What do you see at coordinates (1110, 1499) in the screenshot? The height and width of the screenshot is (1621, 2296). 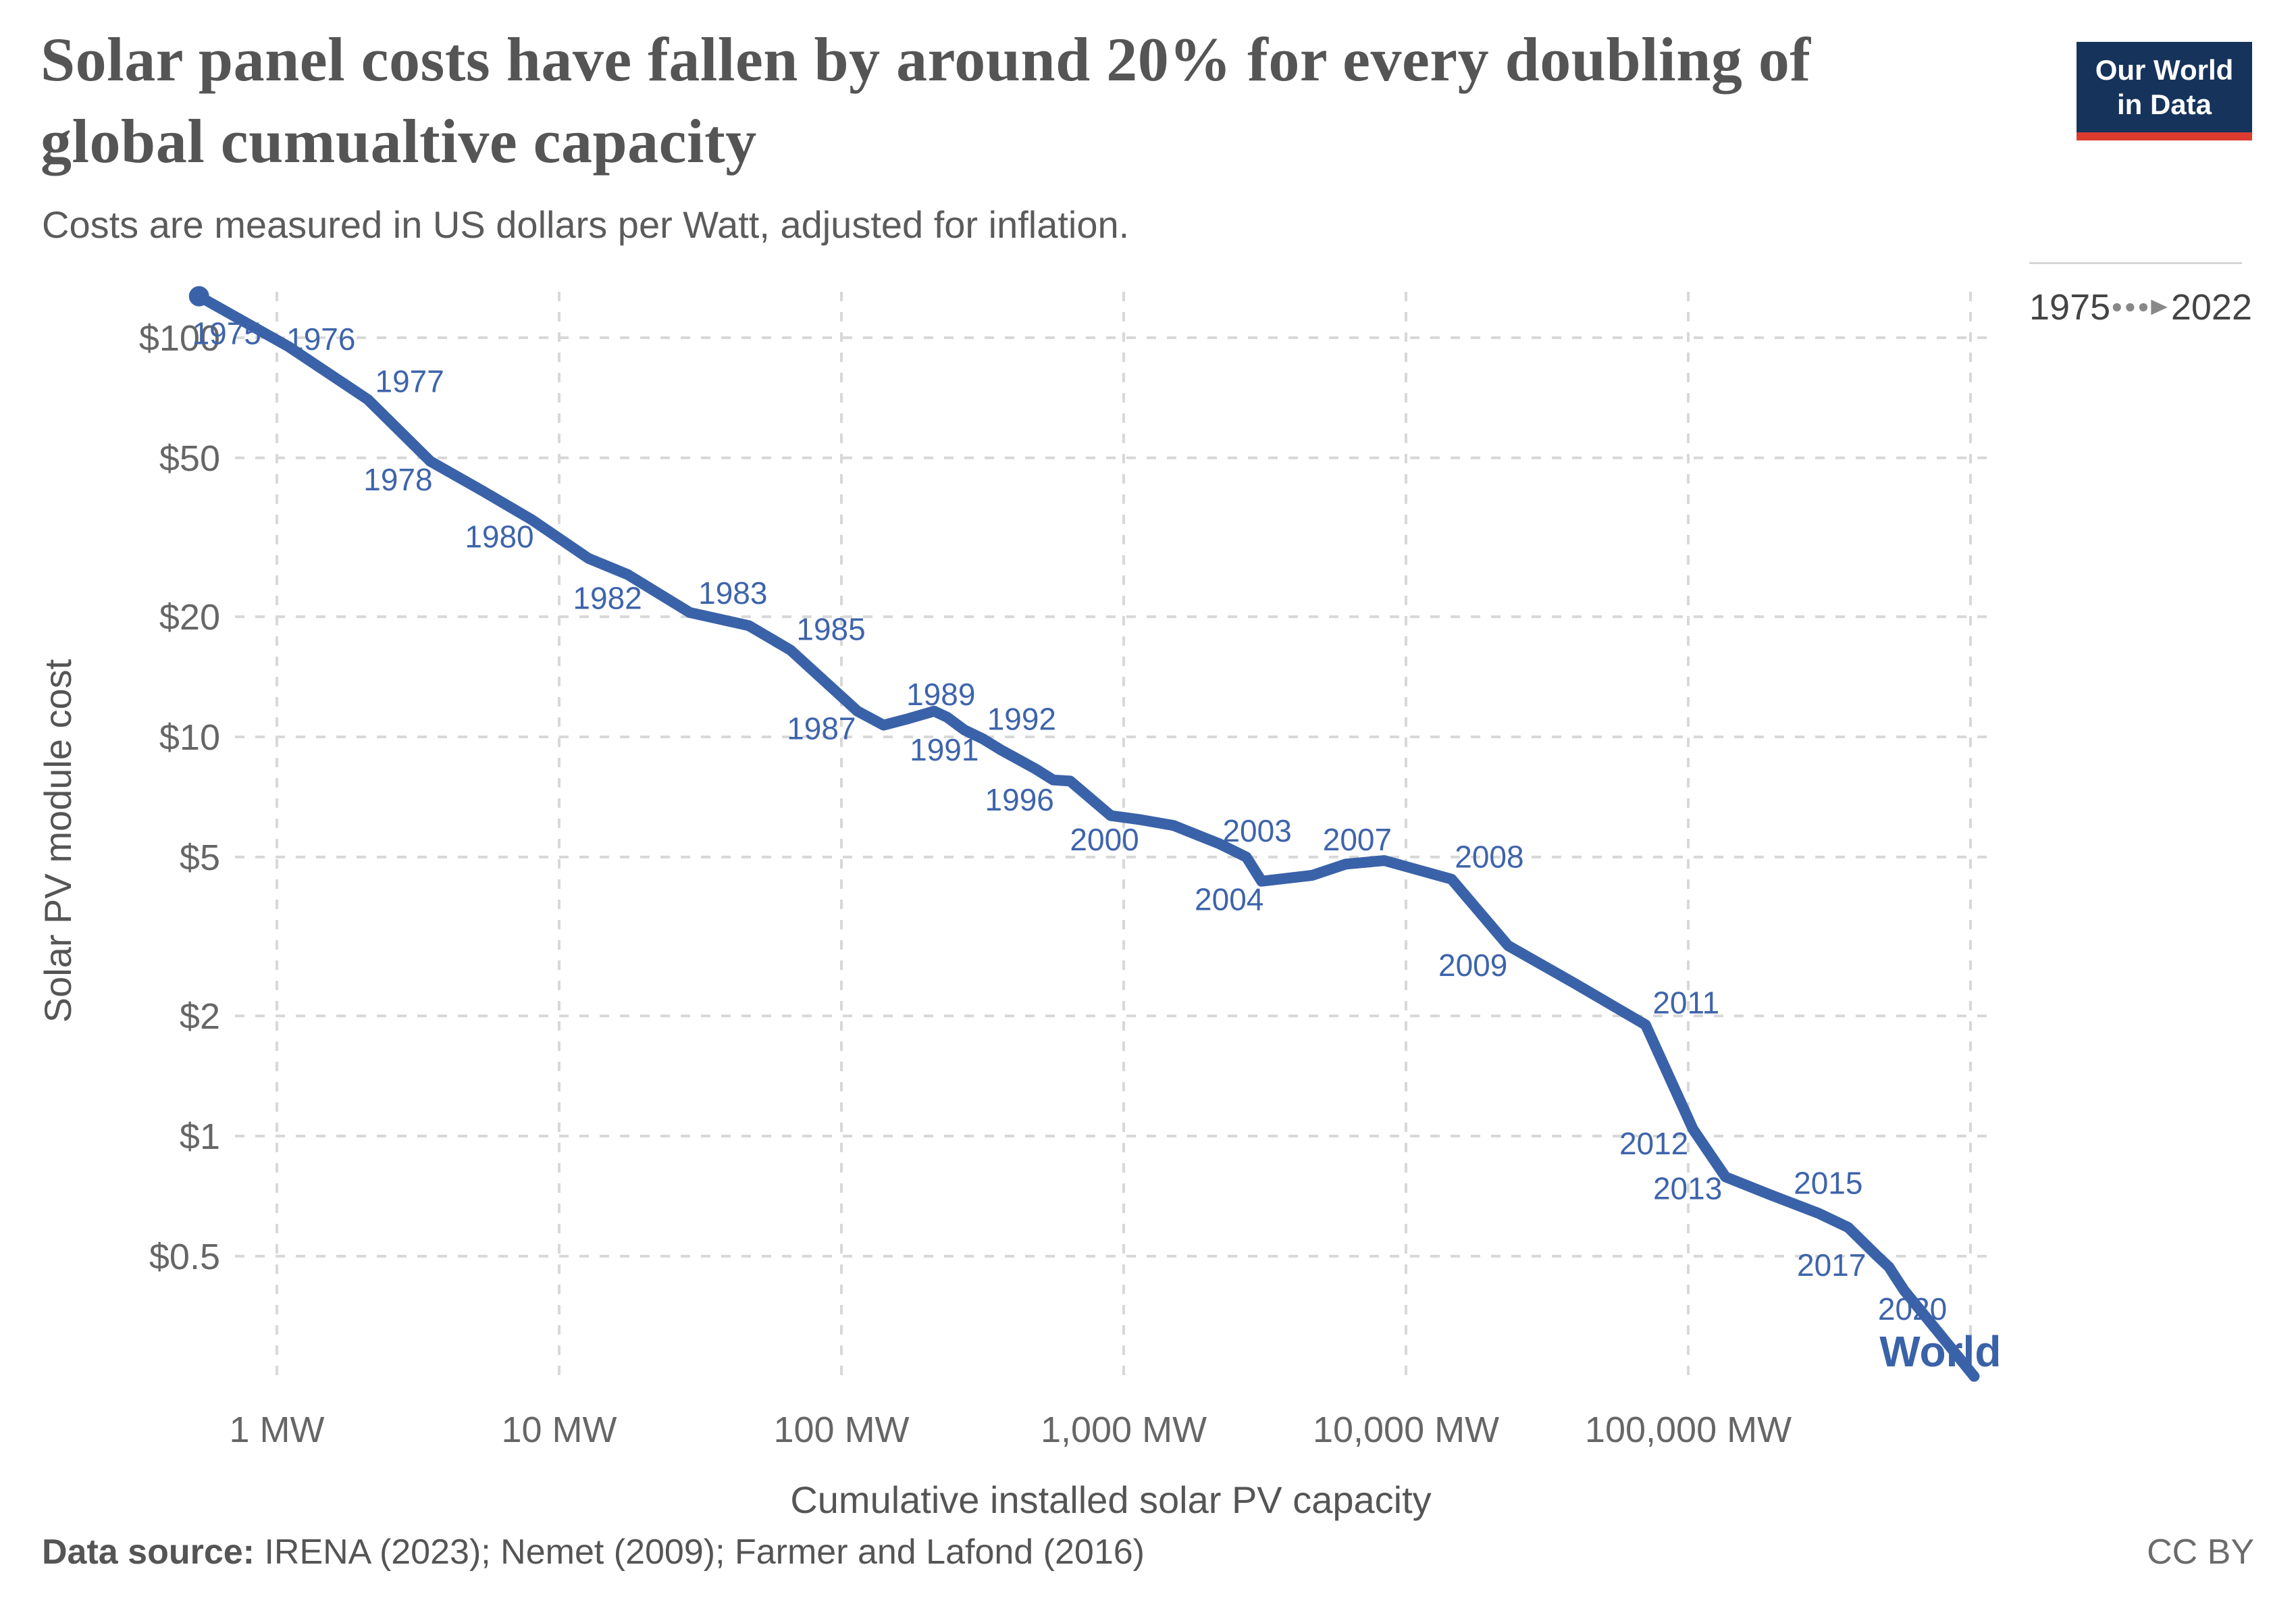 I see `x-axis-title: Cumulative installed solar PV capacity` at bounding box center [1110, 1499].